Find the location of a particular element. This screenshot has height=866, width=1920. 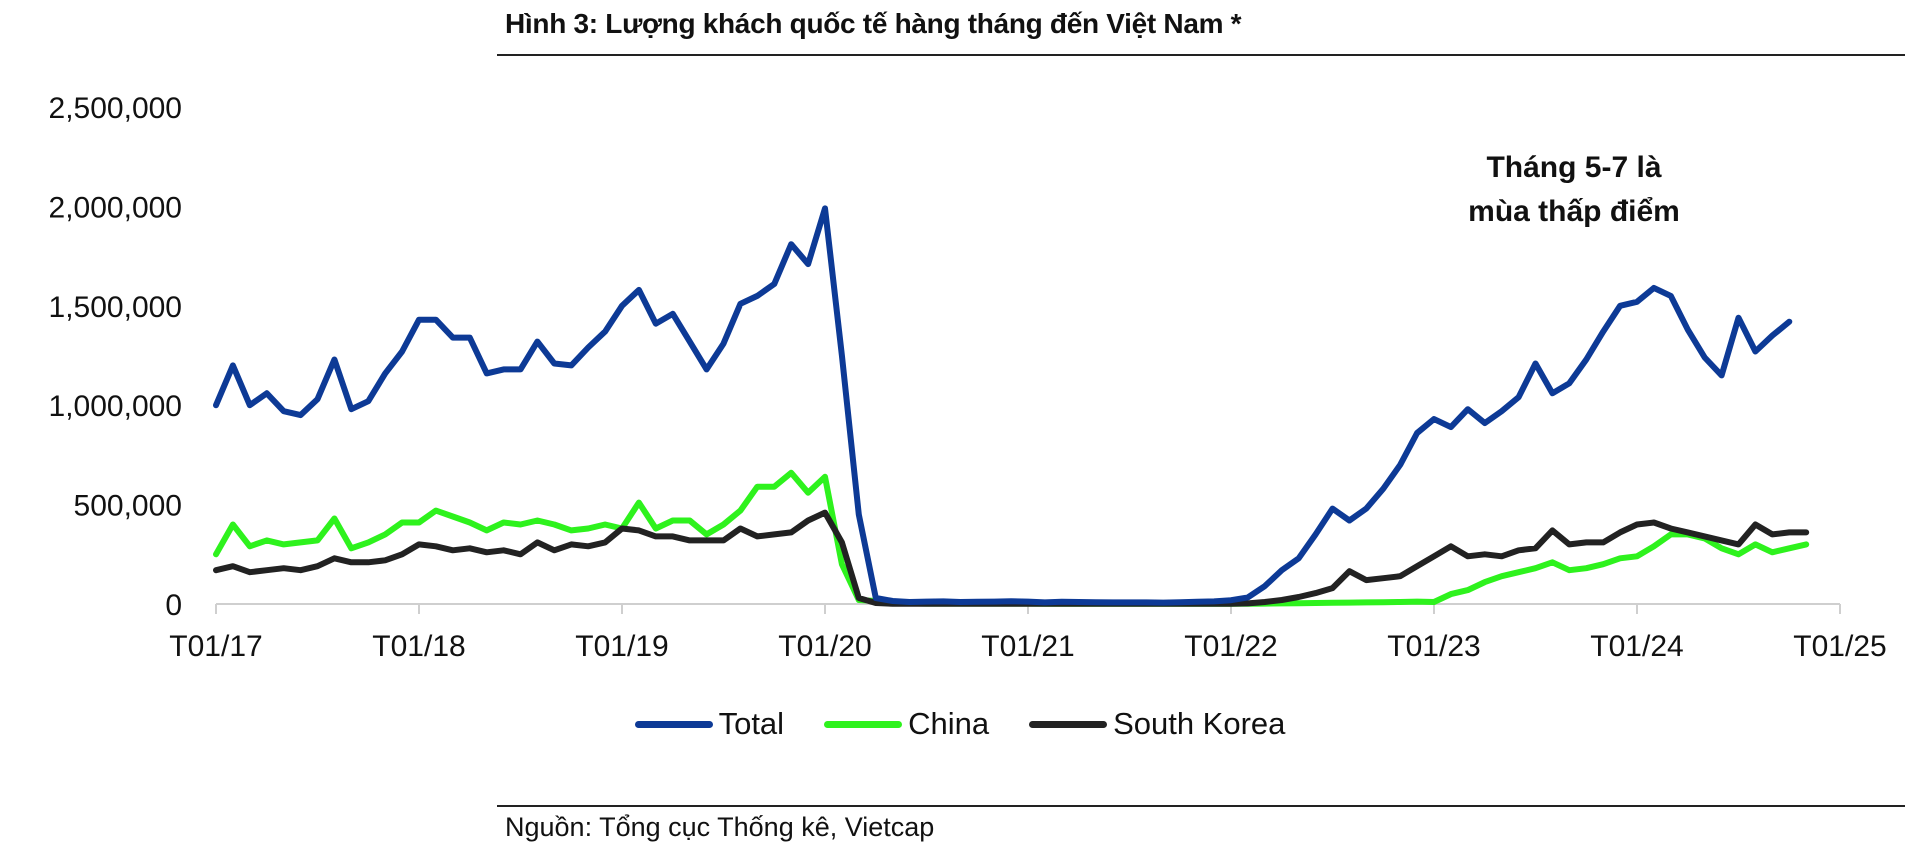

x-tick-label: T01/18 is located at coordinates (418, 646).